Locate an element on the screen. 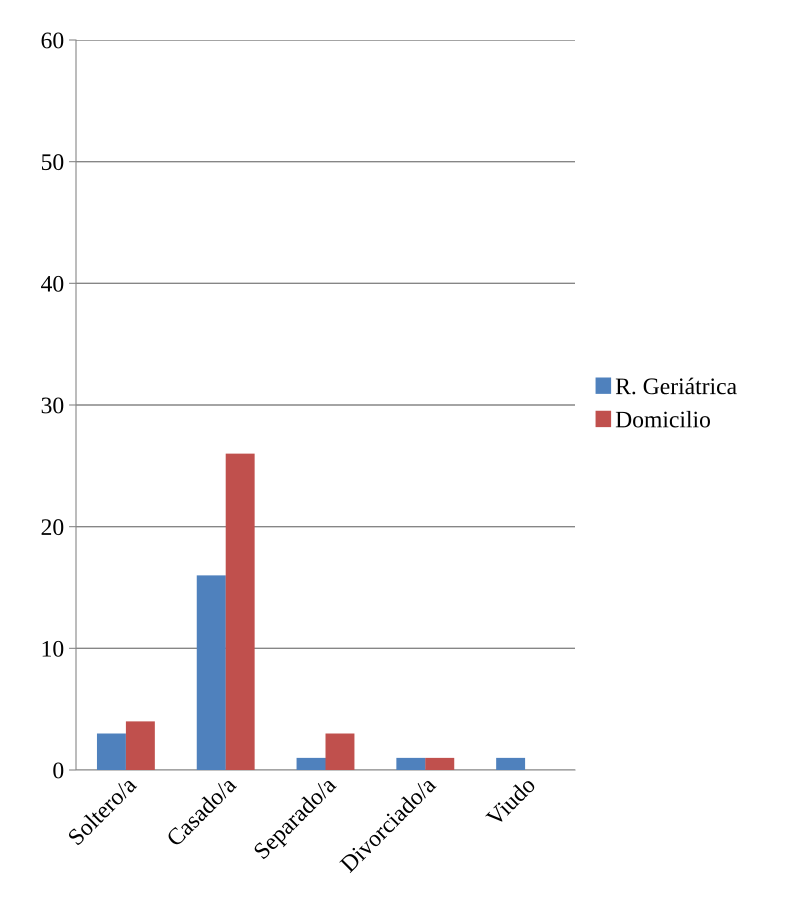 The width and height of the screenshot is (789, 916). y-tick-label: 30 is located at coordinates (53, 405).